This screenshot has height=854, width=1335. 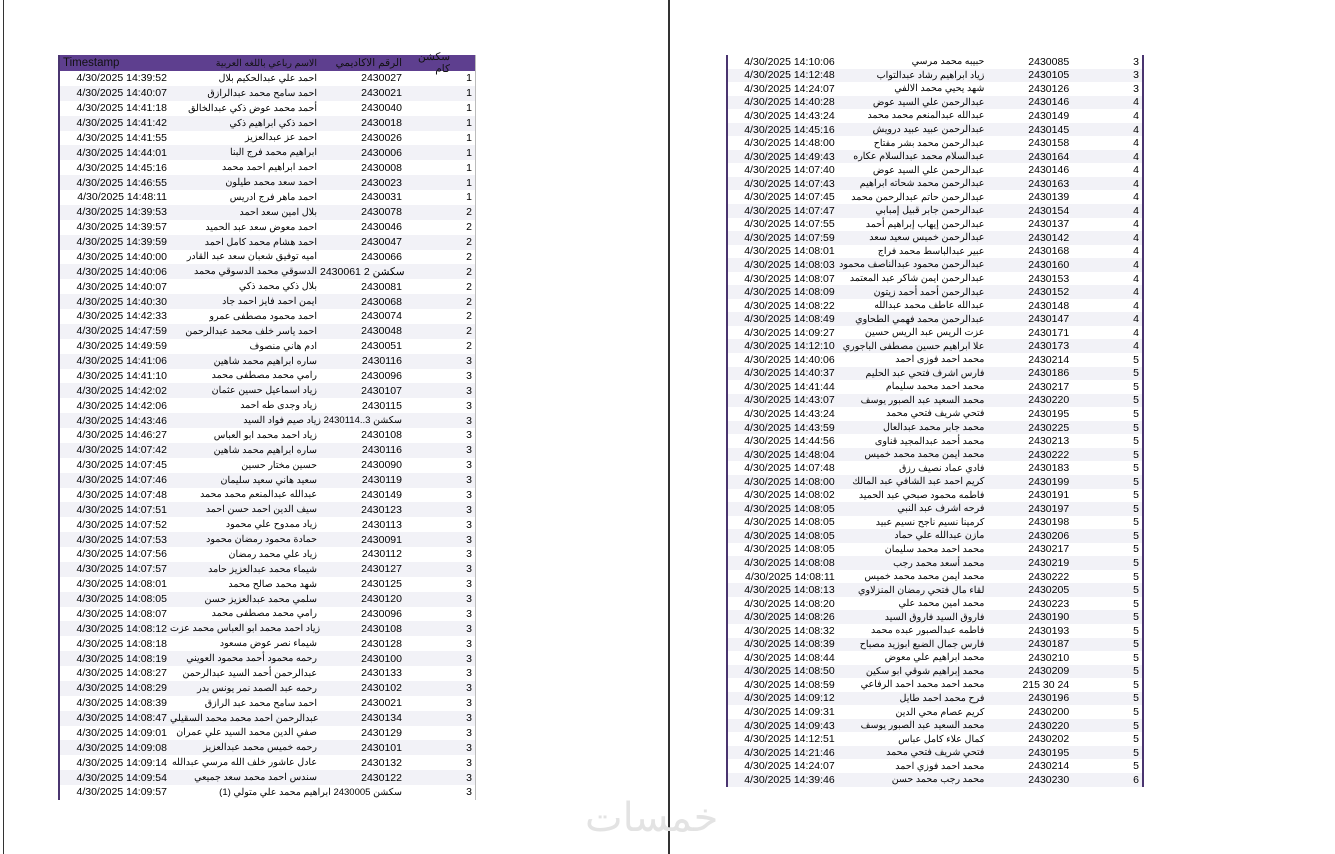 What do you see at coordinates (121, 212) in the screenshot?
I see `cell-timestamp: 4/30/2025 14:39:53` at bounding box center [121, 212].